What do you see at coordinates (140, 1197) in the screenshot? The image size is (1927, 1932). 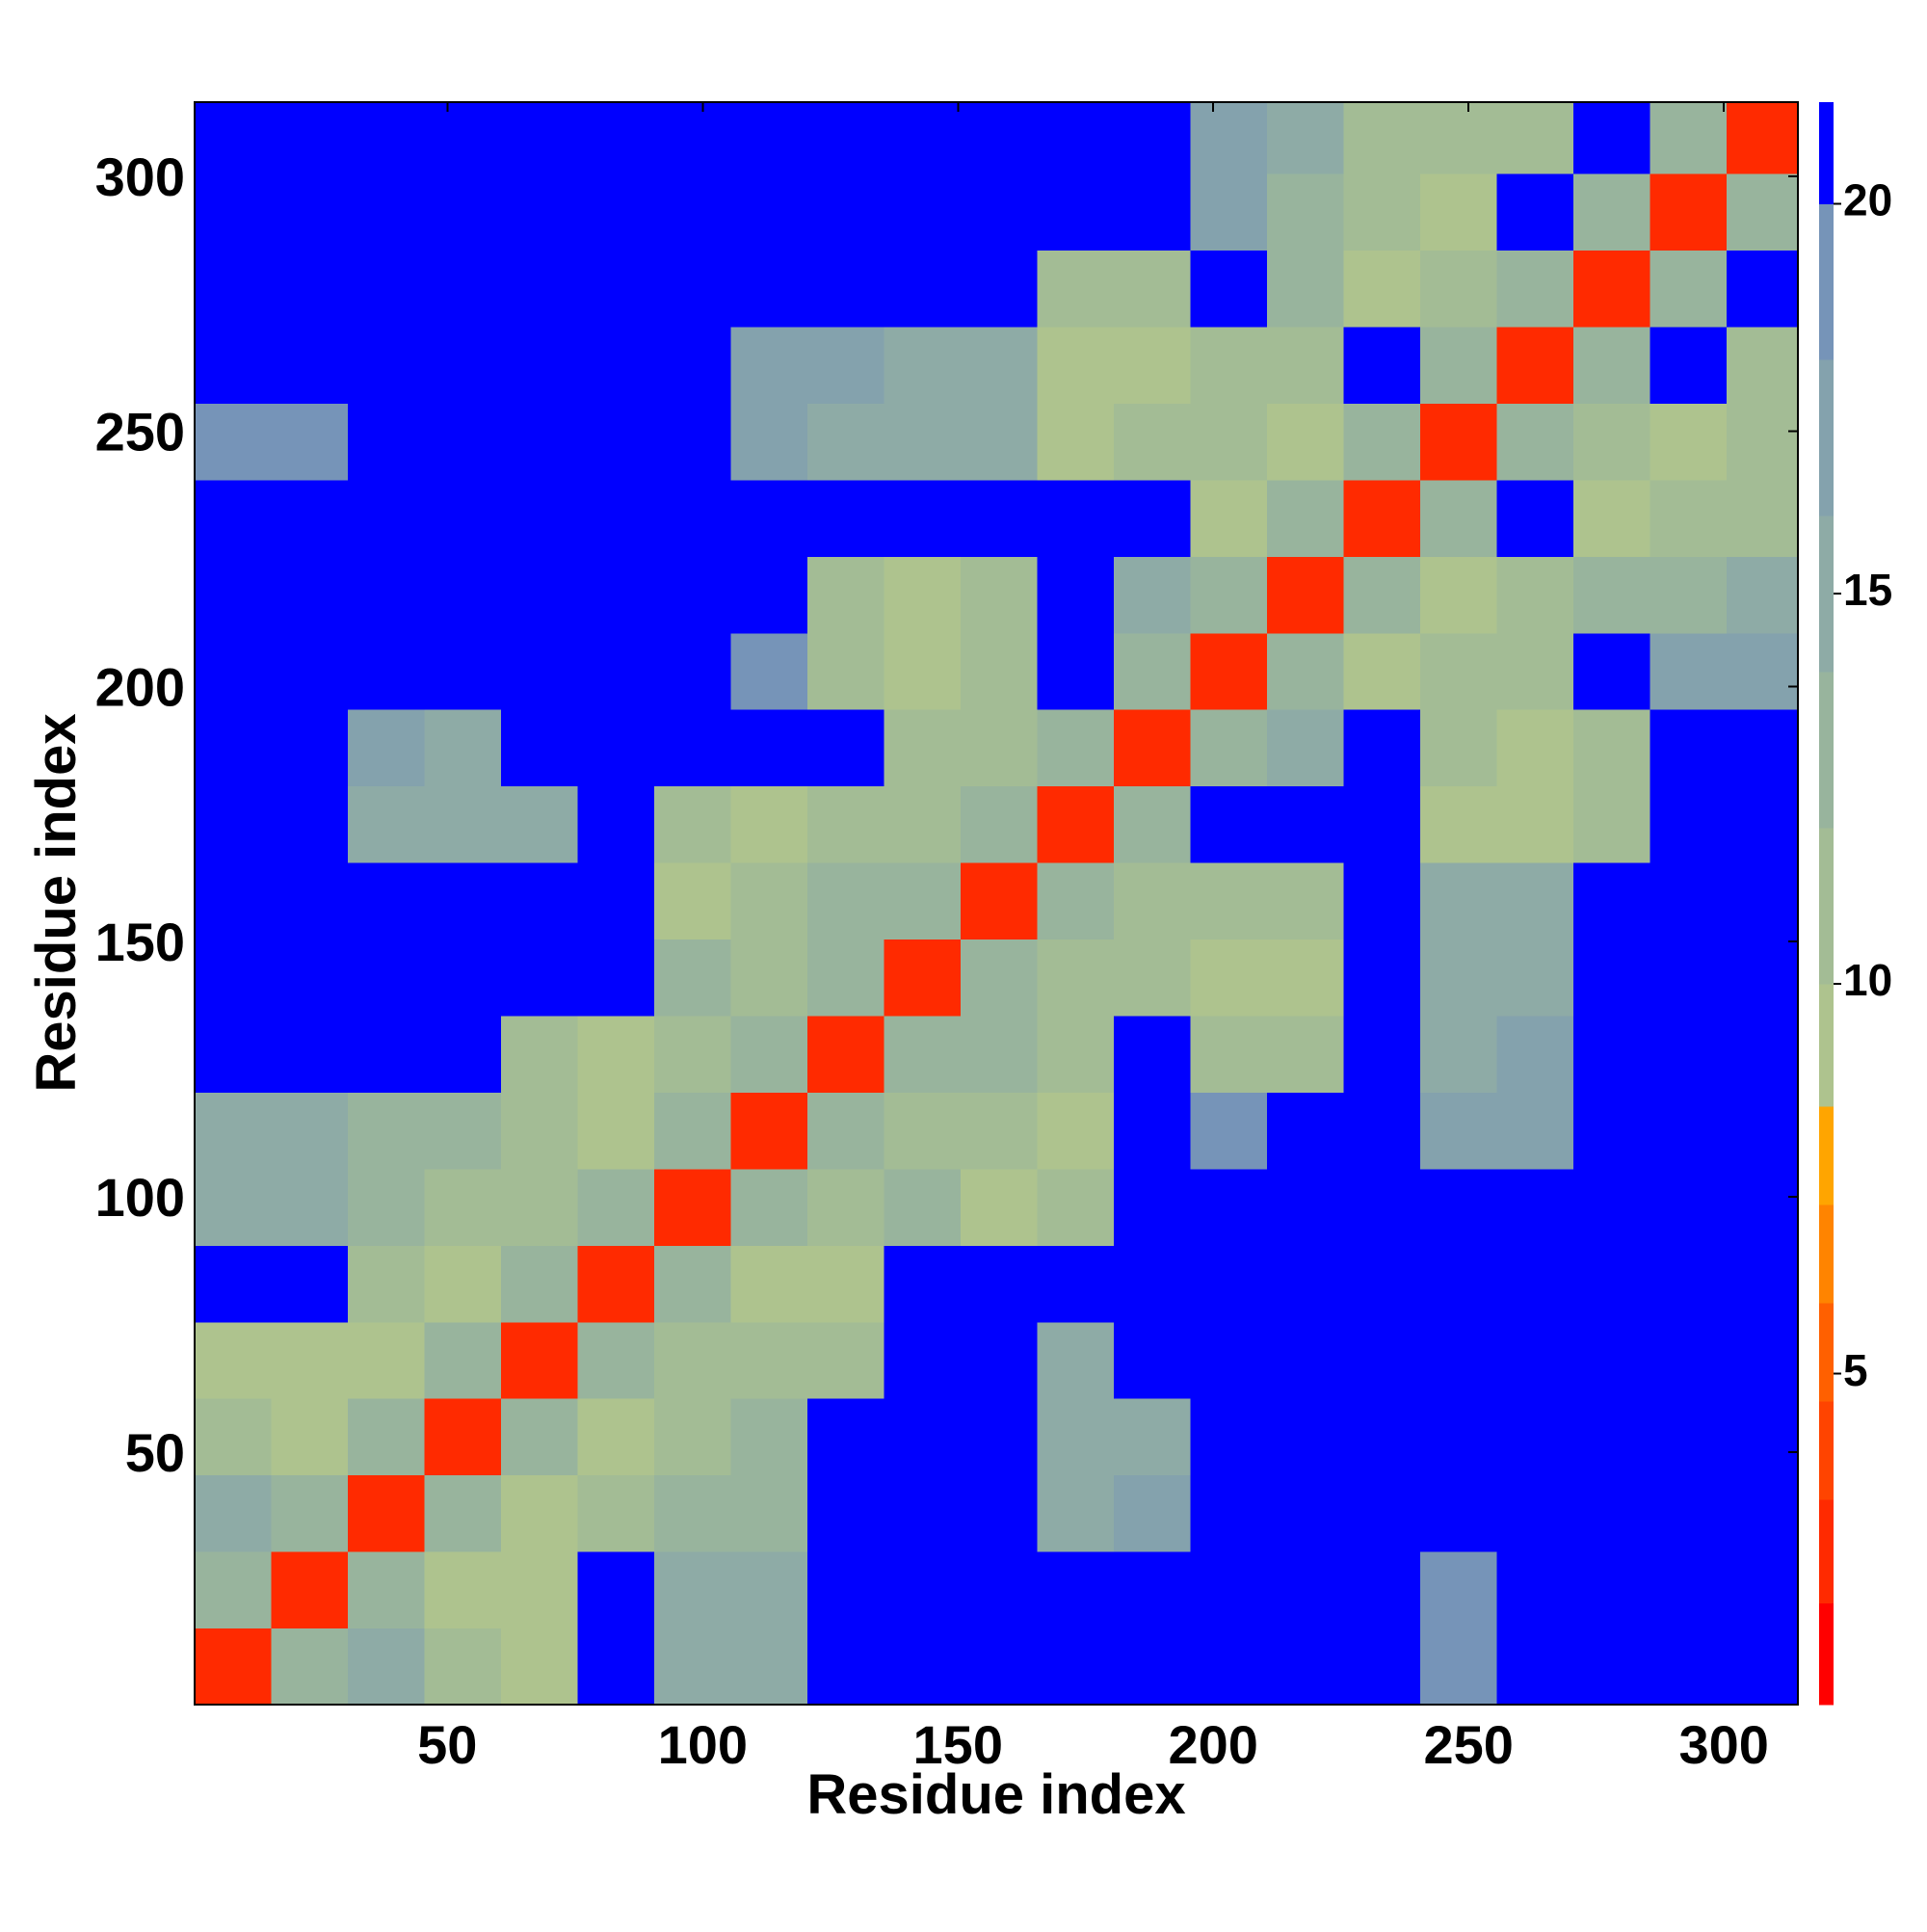 I see `y-tick-label: 100` at bounding box center [140, 1197].